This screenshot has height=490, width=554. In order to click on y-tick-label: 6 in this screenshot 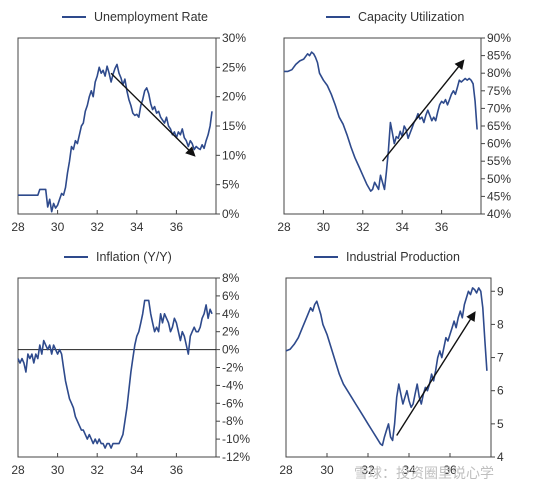, I will do `click(500, 391)`.